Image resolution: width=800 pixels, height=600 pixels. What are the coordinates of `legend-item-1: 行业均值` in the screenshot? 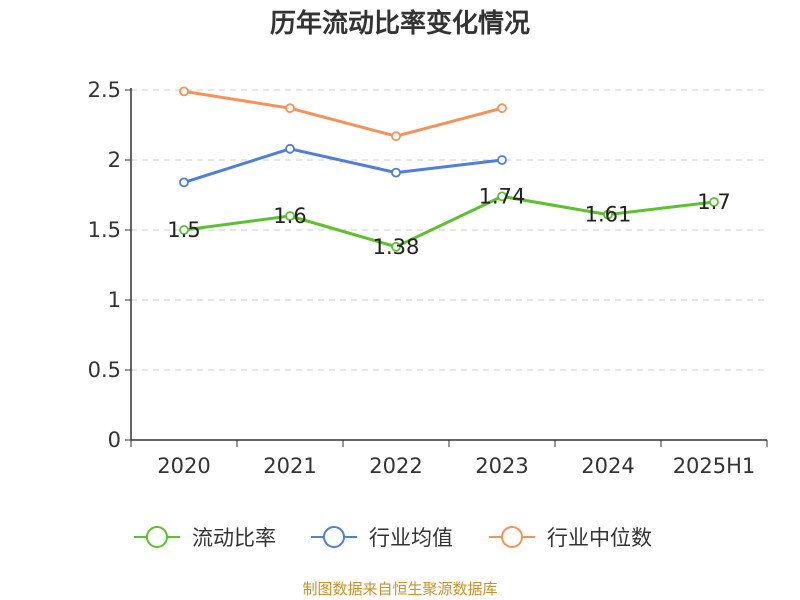 It's located at (382, 538).